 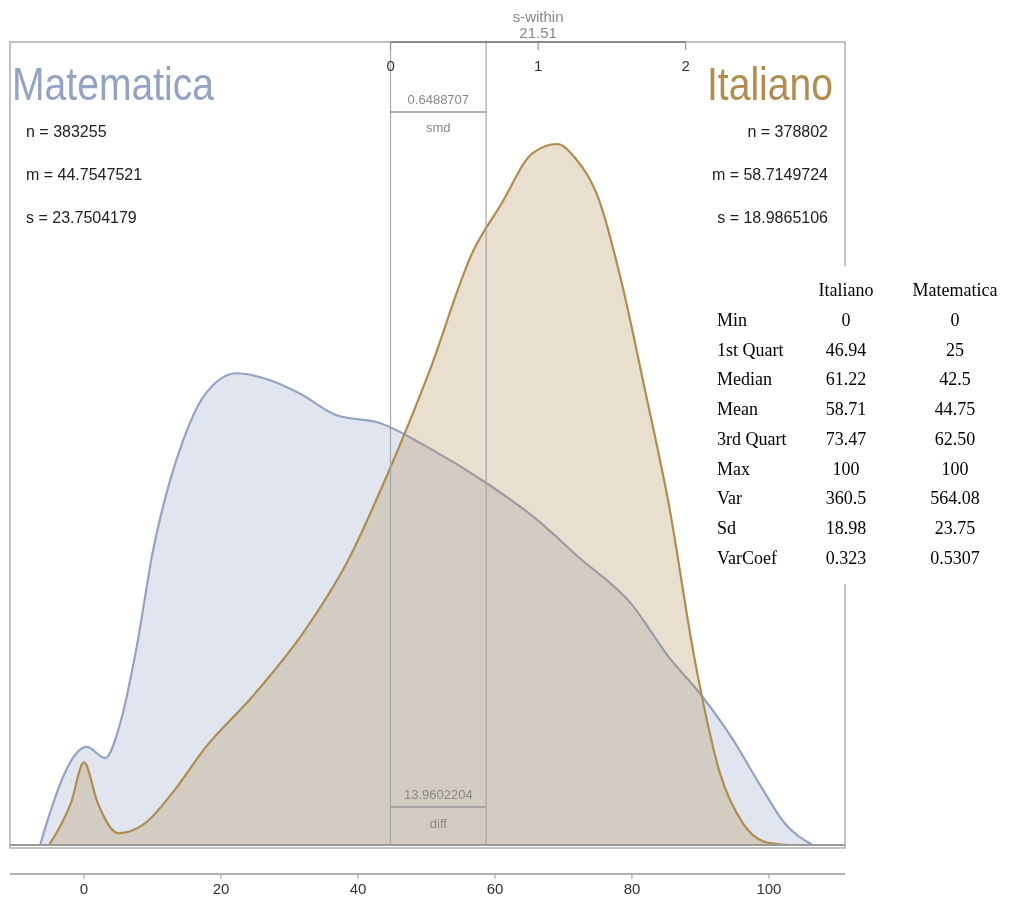 What do you see at coordinates (729, 498) in the screenshot?
I see `category-label: Var` at bounding box center [729, 498].